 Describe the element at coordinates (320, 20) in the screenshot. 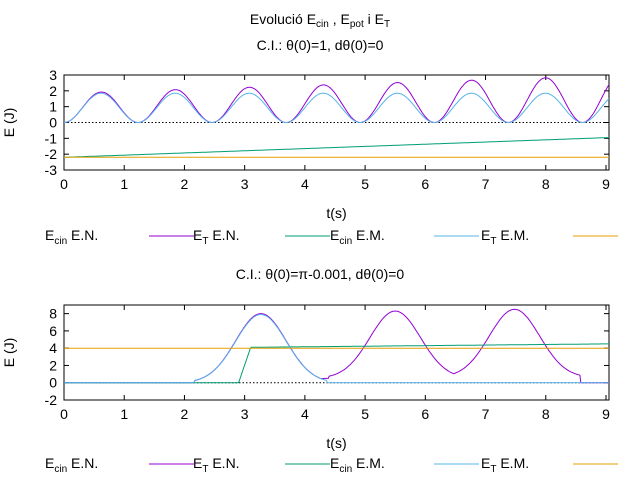

I see `figure-title: Evolució Ecin , Epot i ET` at that location.